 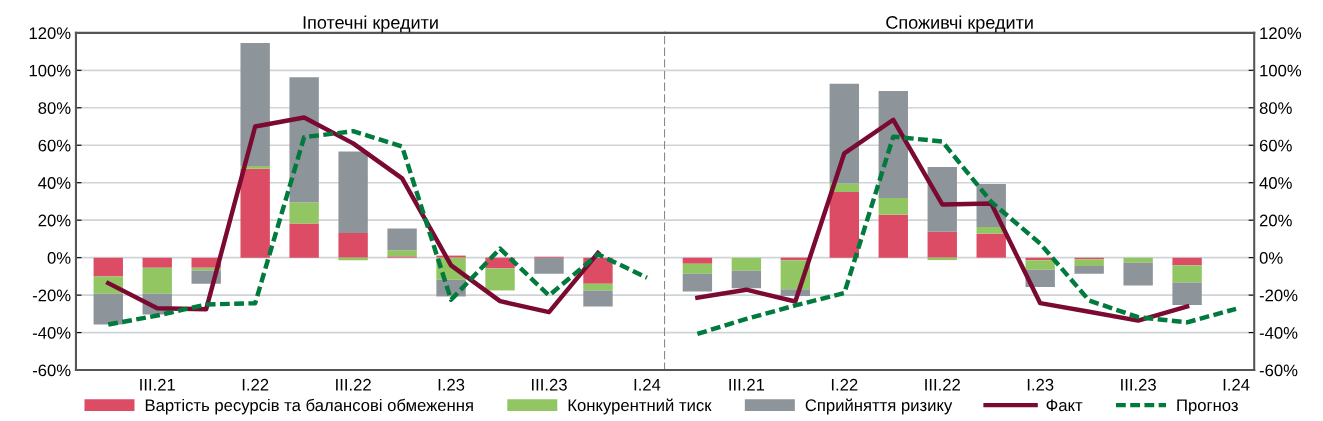 I want to click on legend-label: Факт, so click(x=1064, y=405).